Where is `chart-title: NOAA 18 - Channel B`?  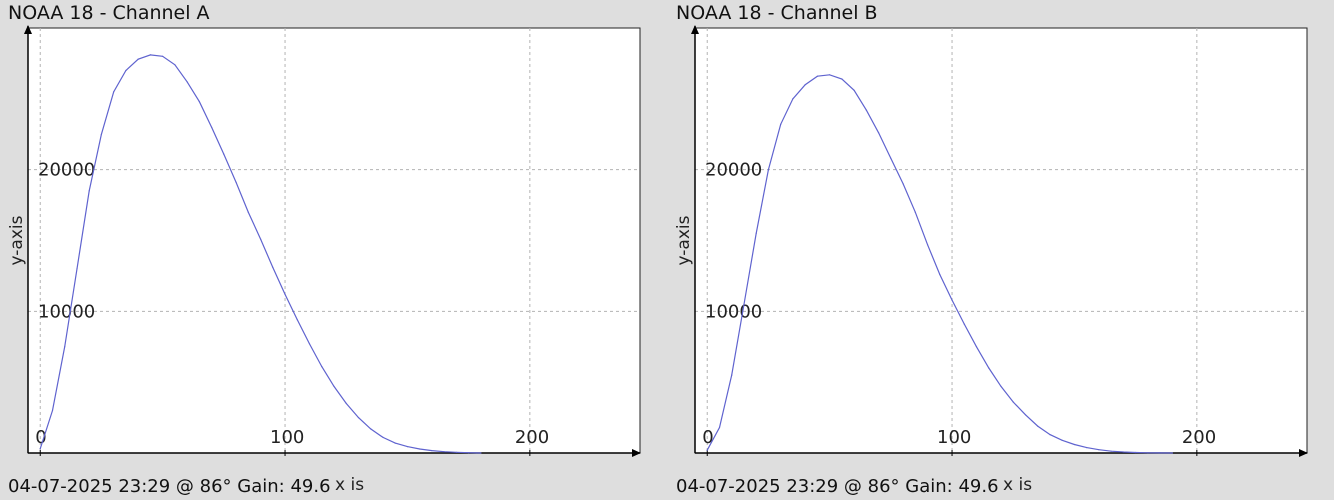
chart-title: NOAA 18 - Channel B is located at coordinates (777, 13).